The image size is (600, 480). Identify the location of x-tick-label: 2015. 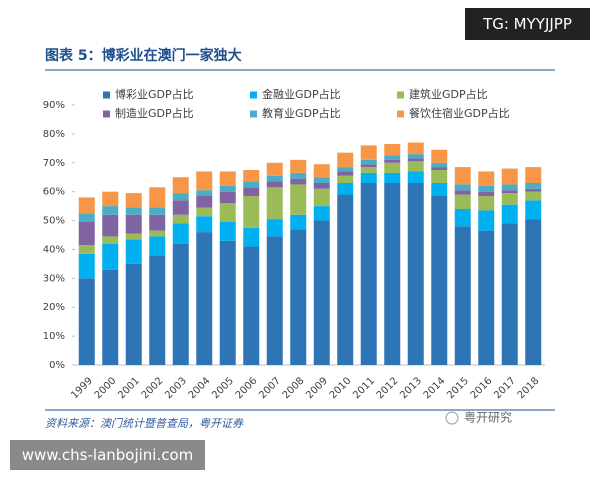
(458, 388).